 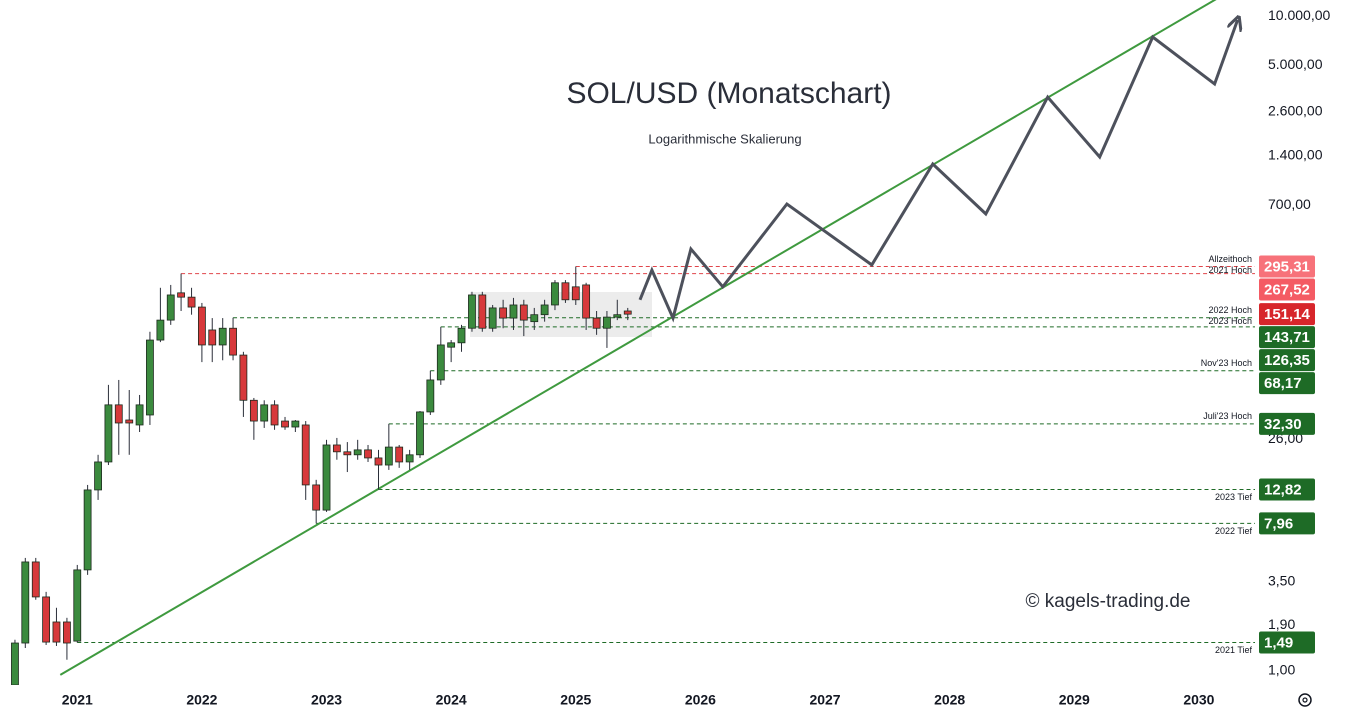 I want to click on level-price-box-text: 1,49, so click(x=1278, y=643).